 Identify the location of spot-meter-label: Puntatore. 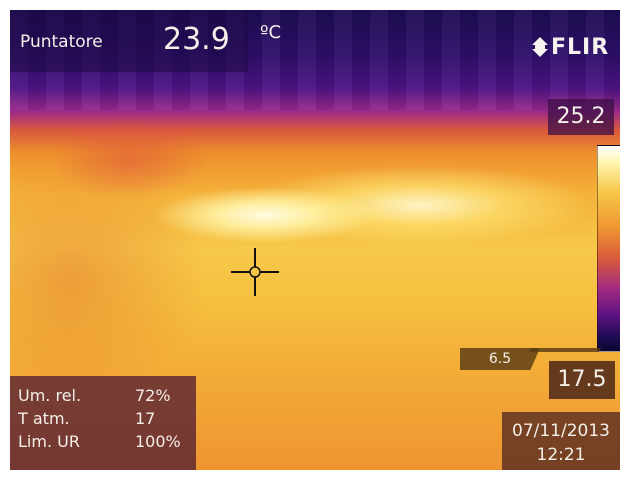
(61, 42).